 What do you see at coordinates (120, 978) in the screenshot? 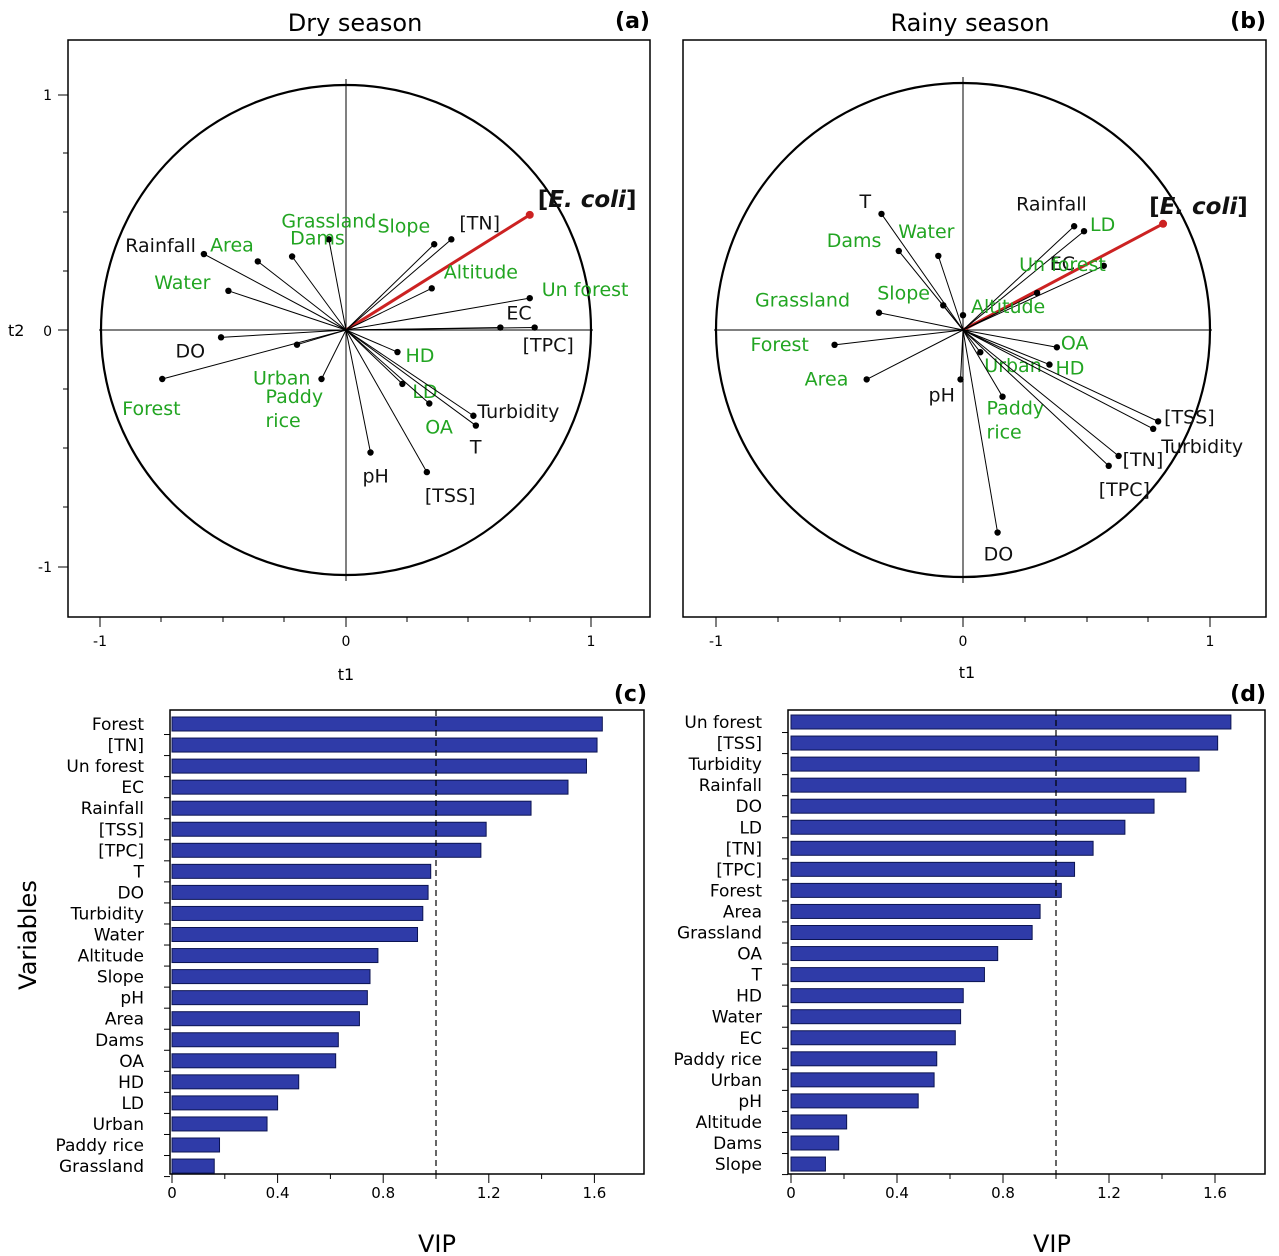
I see `panel-c-bar-slope-label: Slope` at bounding box center [120, 978].